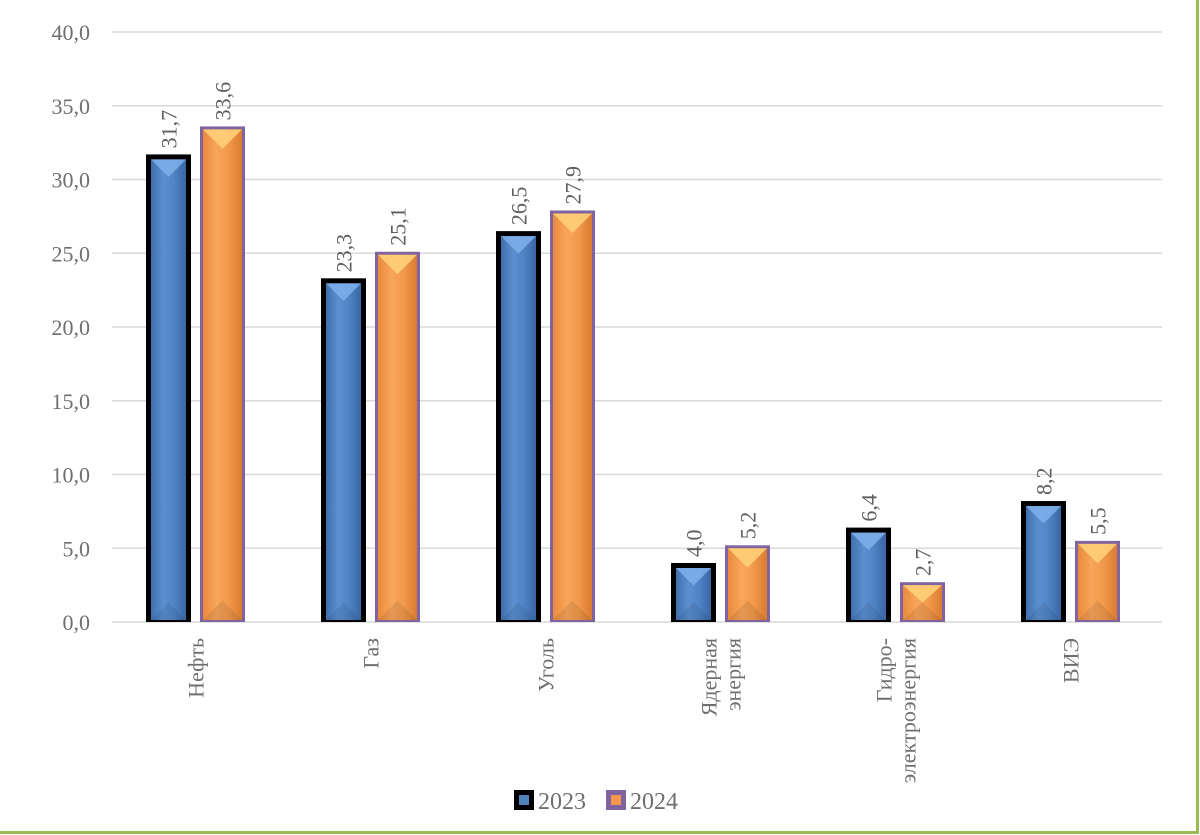 The width and height of the screenshot is (1200, 835). I want to click on legend-item-2023: 2023, so click(550, 802).